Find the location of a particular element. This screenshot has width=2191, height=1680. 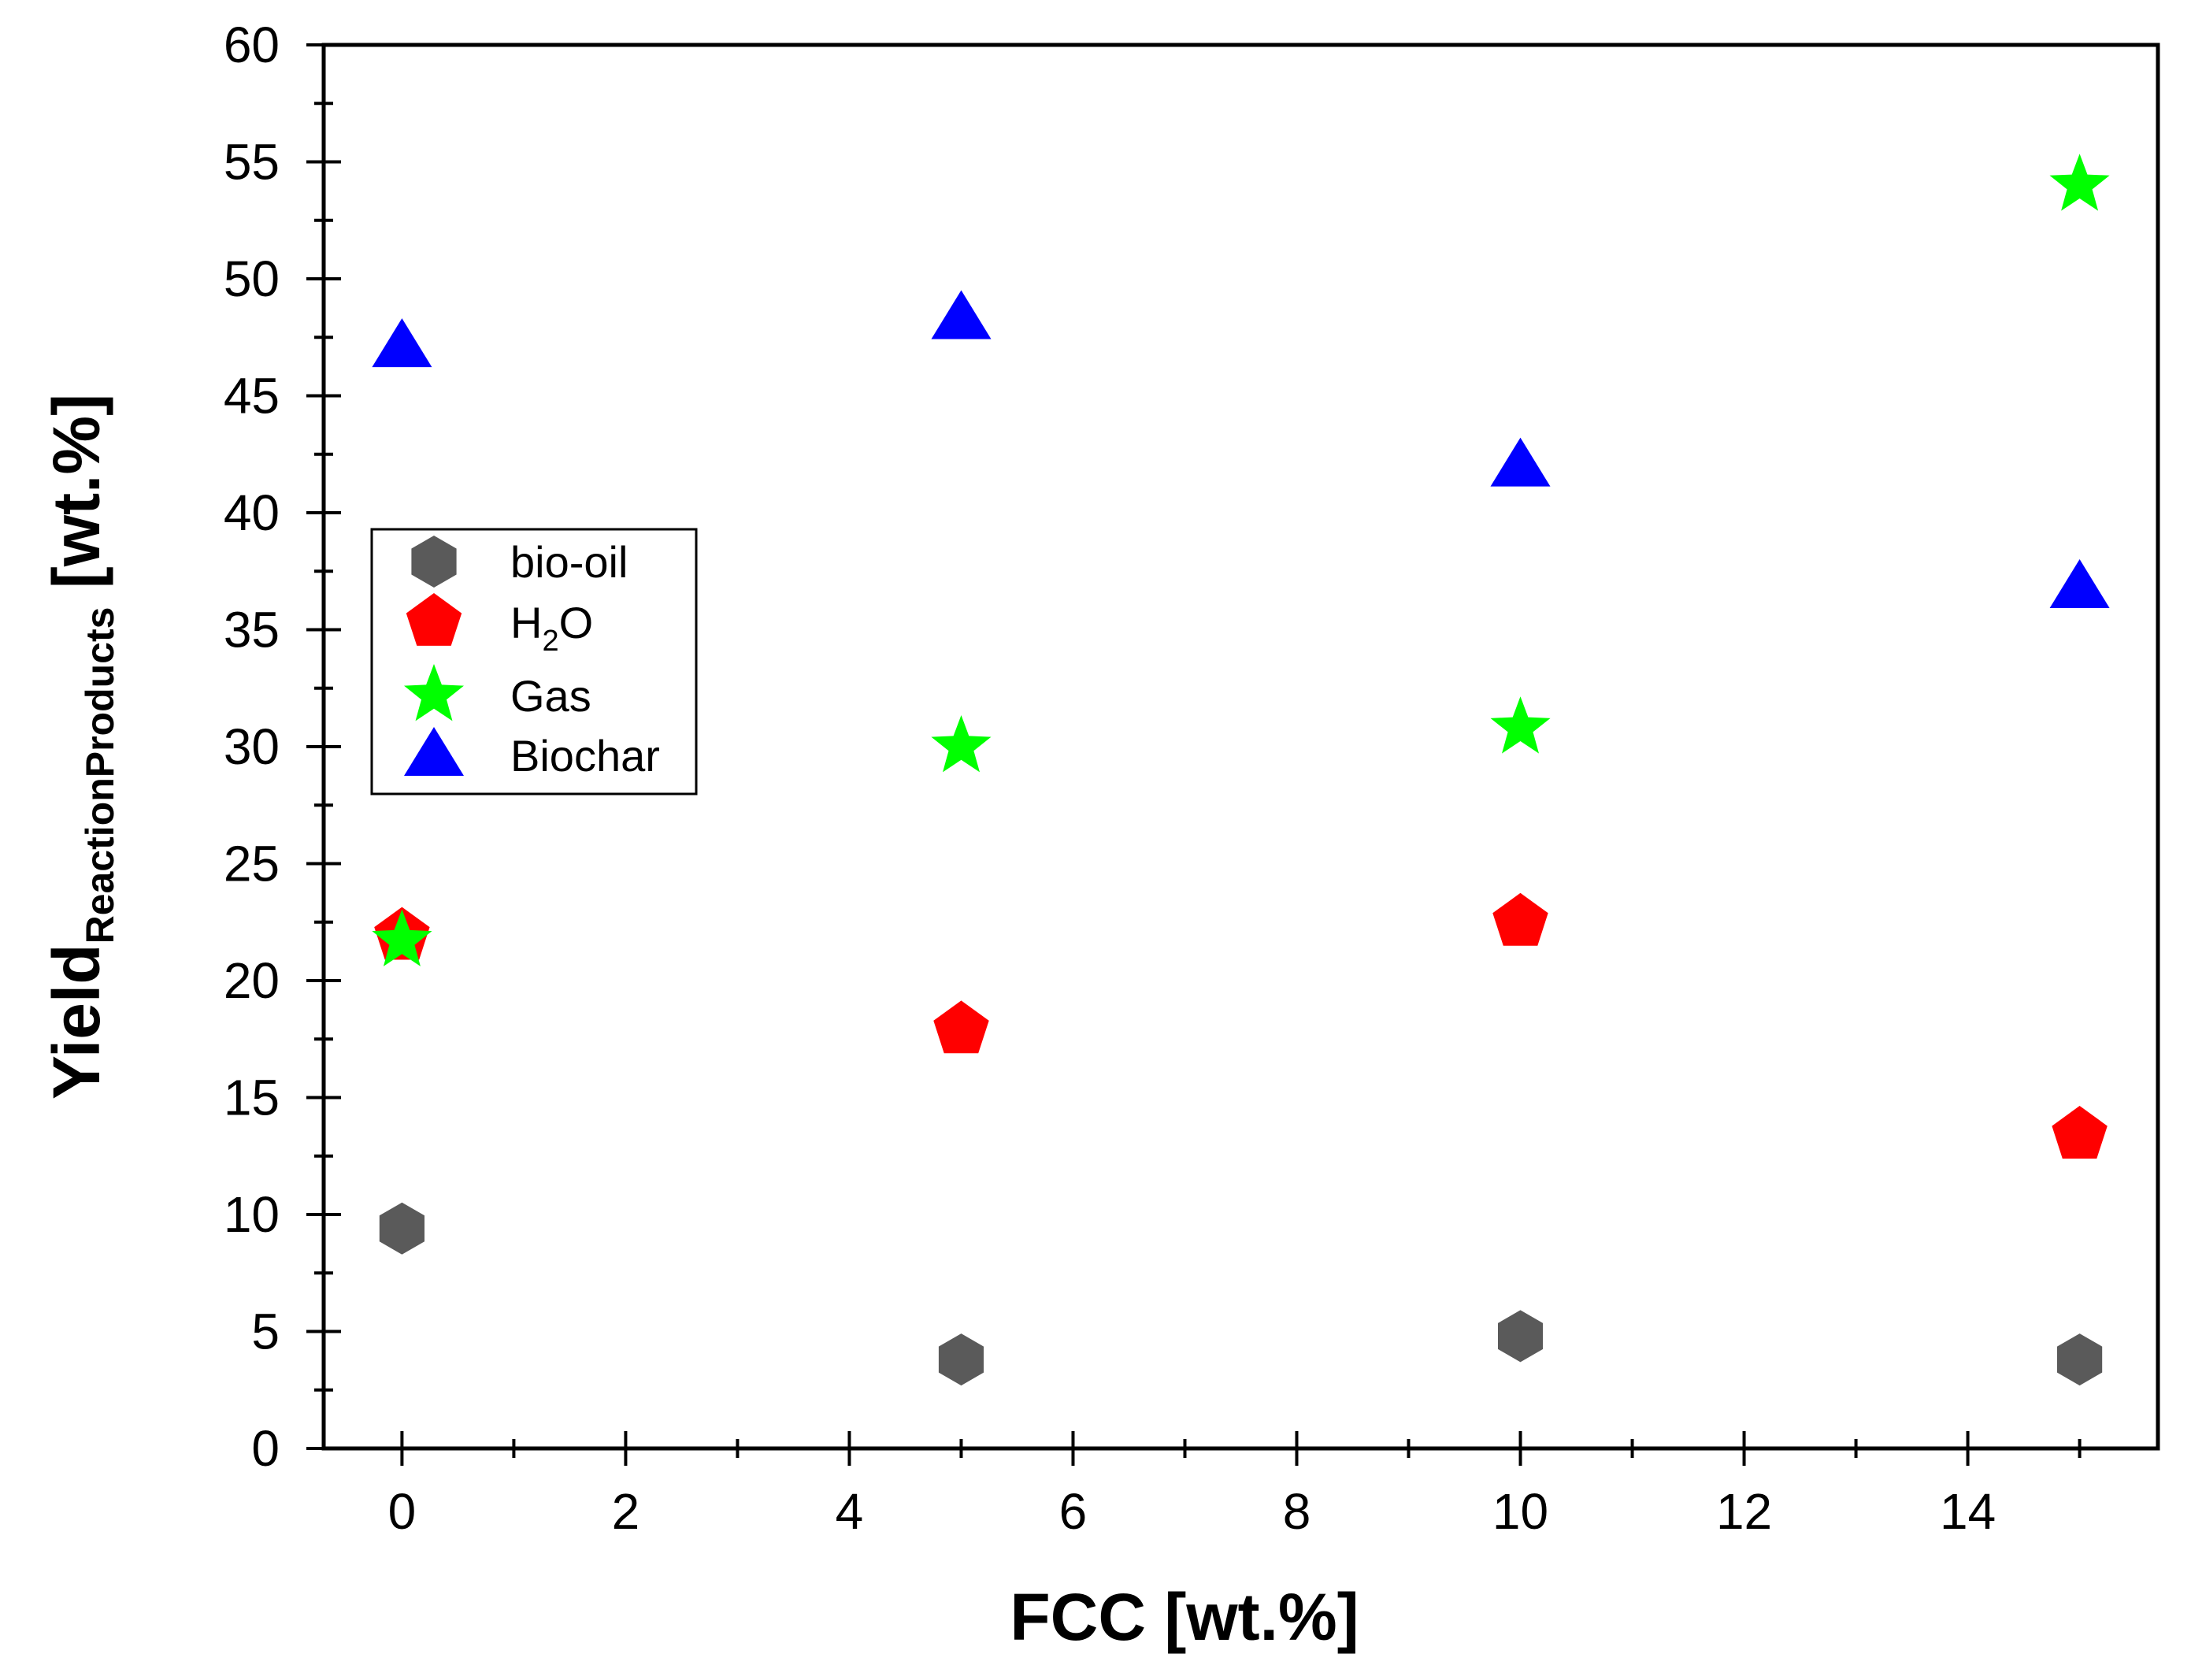

y-tick-label: 15 is located at coordinates (252, 1098).